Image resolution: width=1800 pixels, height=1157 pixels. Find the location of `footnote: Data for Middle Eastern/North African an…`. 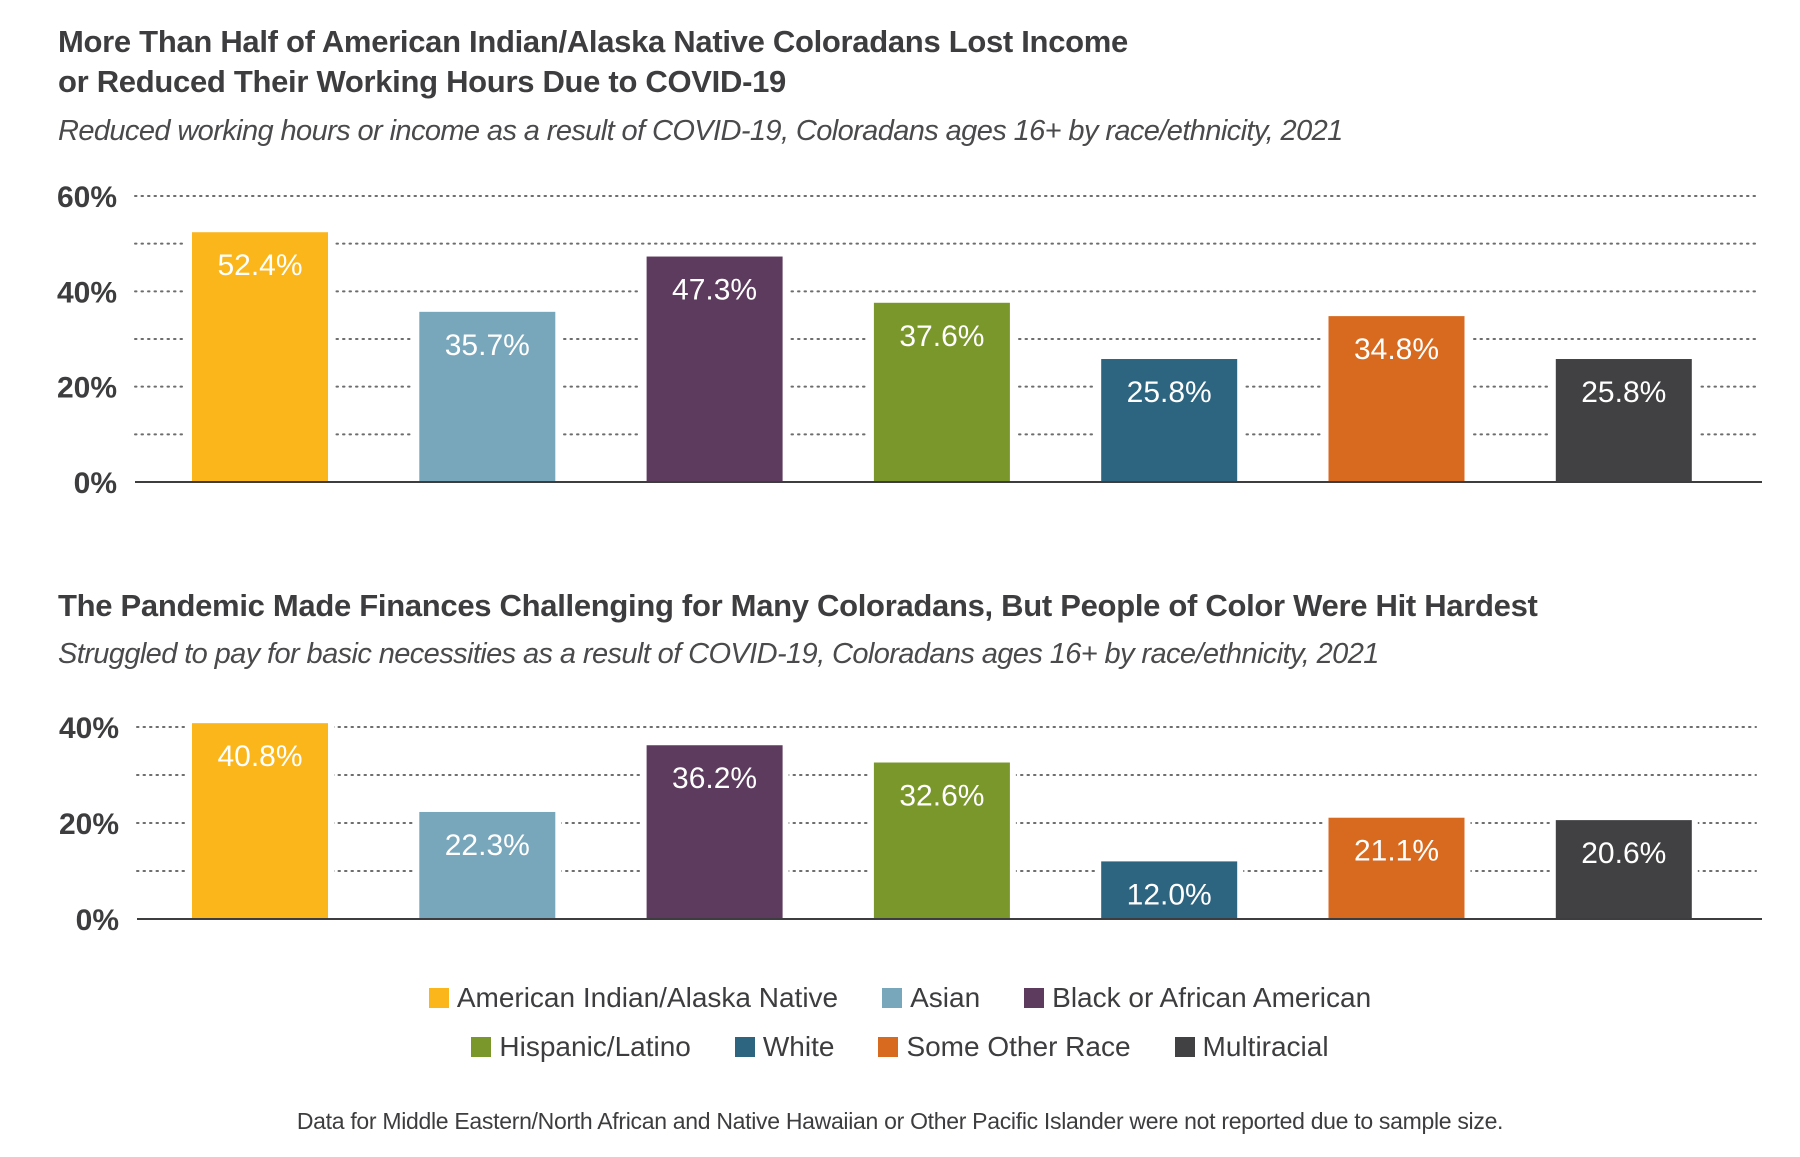

footnote: Data for Middle Eastern/North African an… is located at coordinates (900, 1121).